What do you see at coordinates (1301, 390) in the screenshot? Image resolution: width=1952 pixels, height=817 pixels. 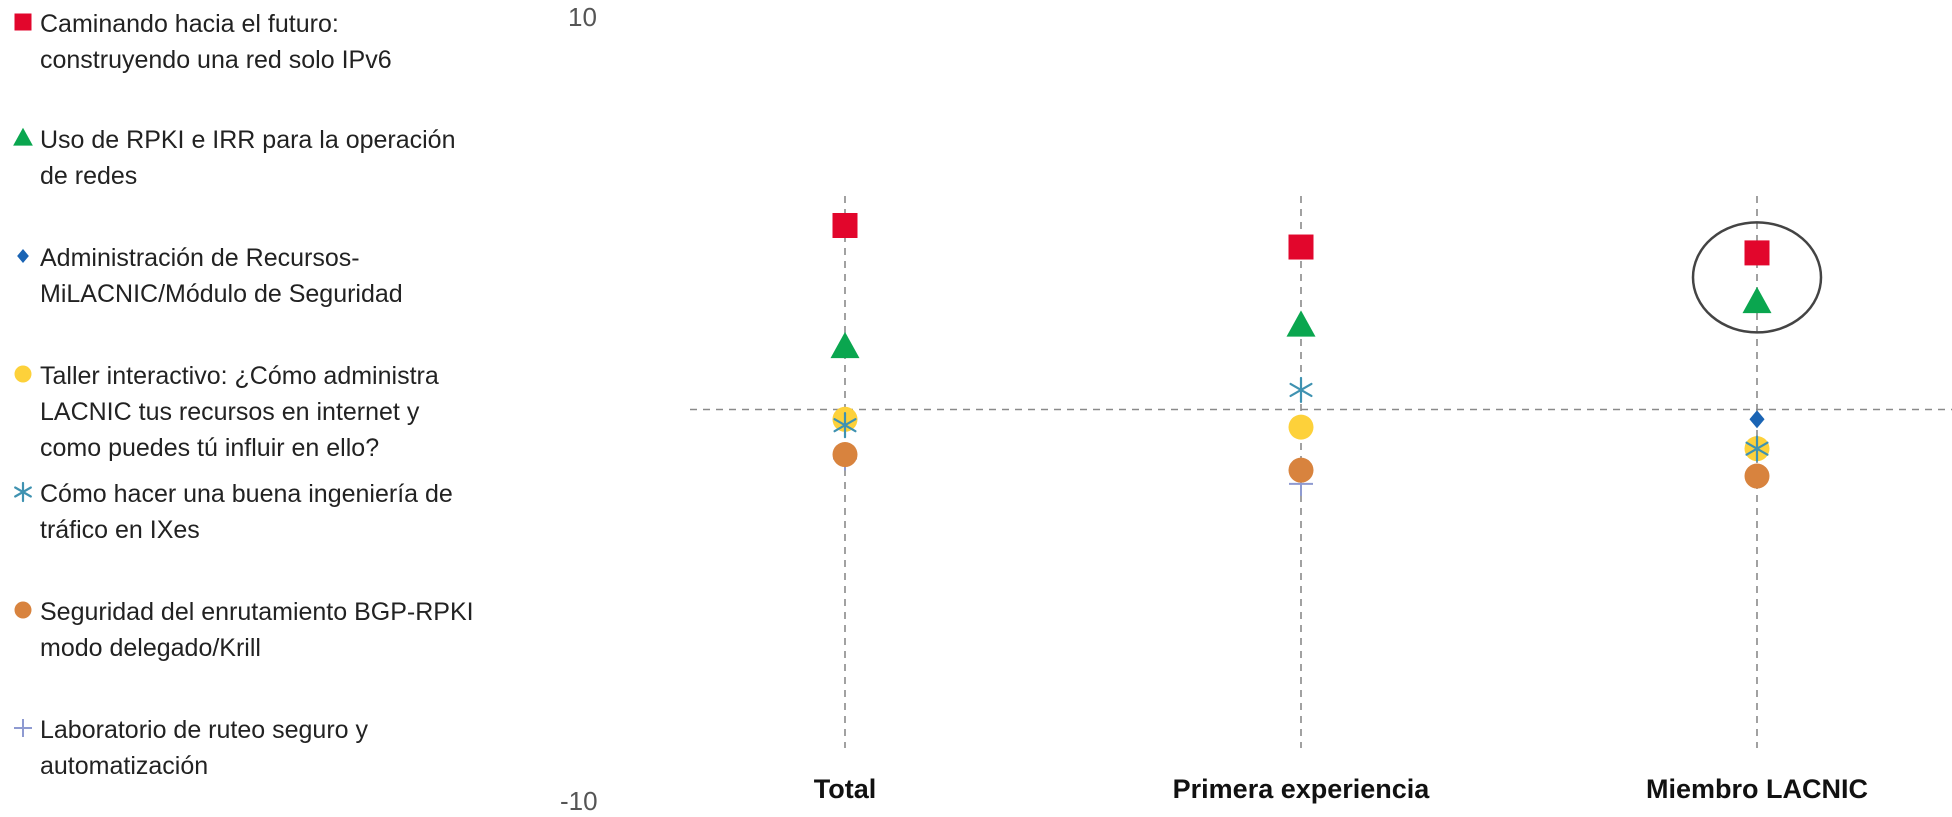 I see `point-asterisk-primera-experiencia` at bounding box center [1301, 390].